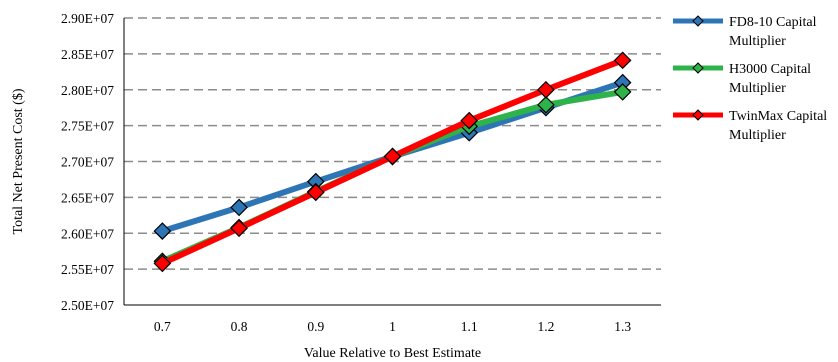 The image size is (838, 362). Describe the element at coordinates (18, 161) in the screenshot. I see `y-axis-title: Total Net Present Cost ($)` at that location.